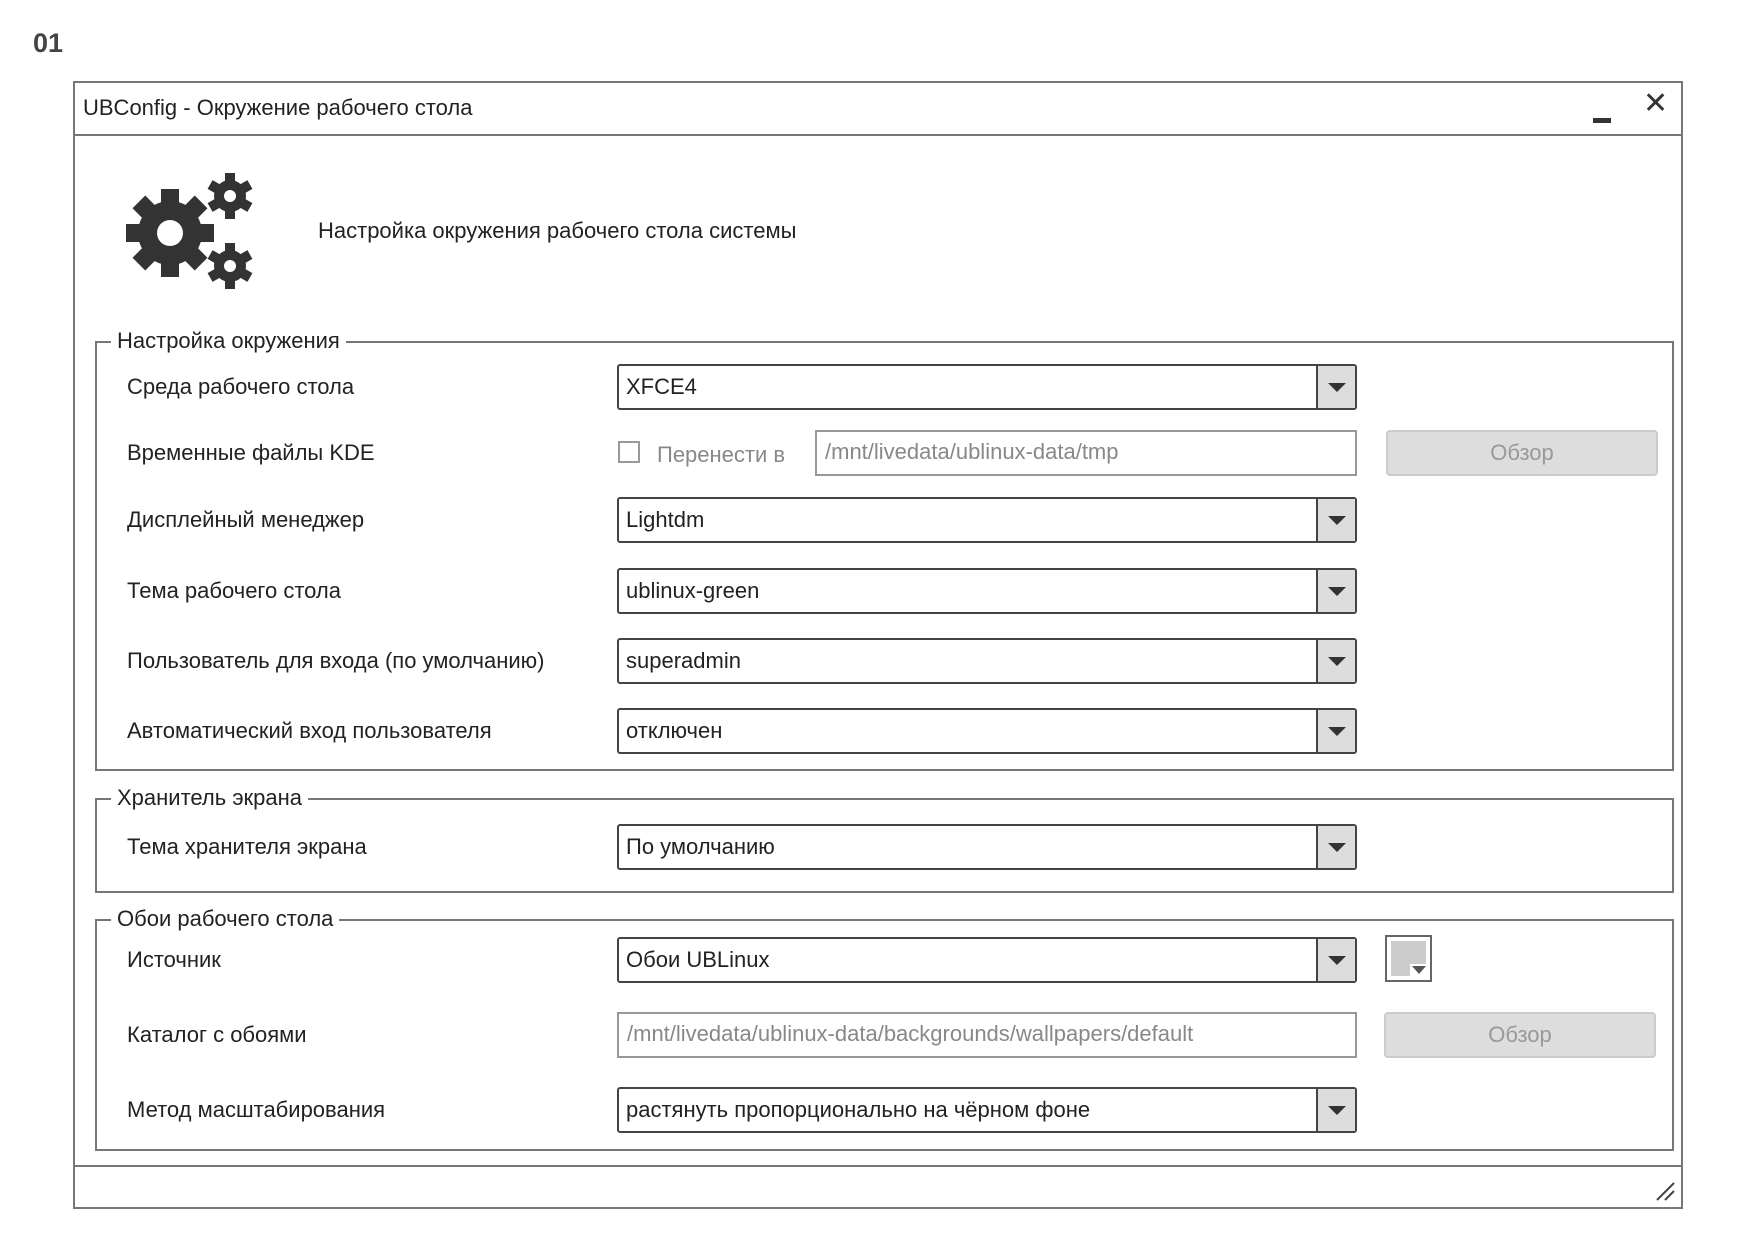 This screenshot has height=1240, width=1753. Describe the element at coordinates (987, 847) in the screenshot. I see `screensaver-theme-combo: По умолчанию` at that location.